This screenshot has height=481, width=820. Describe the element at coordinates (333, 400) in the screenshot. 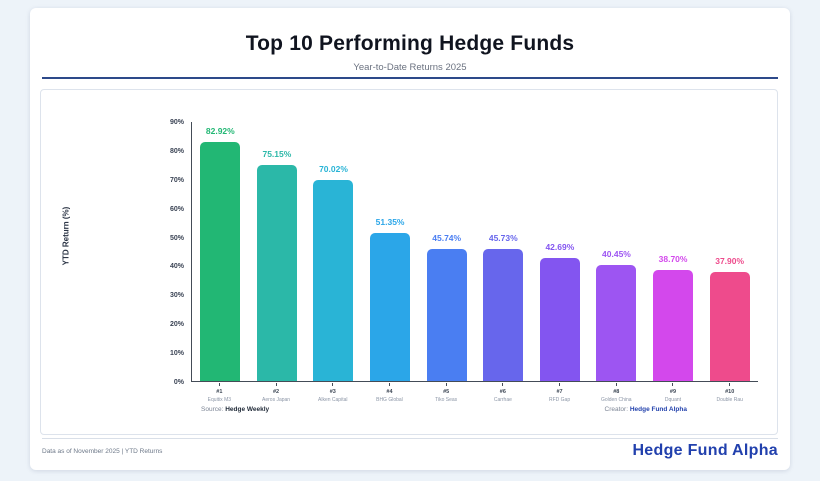

I see `fund-name-label: Alken Capital` at that location.